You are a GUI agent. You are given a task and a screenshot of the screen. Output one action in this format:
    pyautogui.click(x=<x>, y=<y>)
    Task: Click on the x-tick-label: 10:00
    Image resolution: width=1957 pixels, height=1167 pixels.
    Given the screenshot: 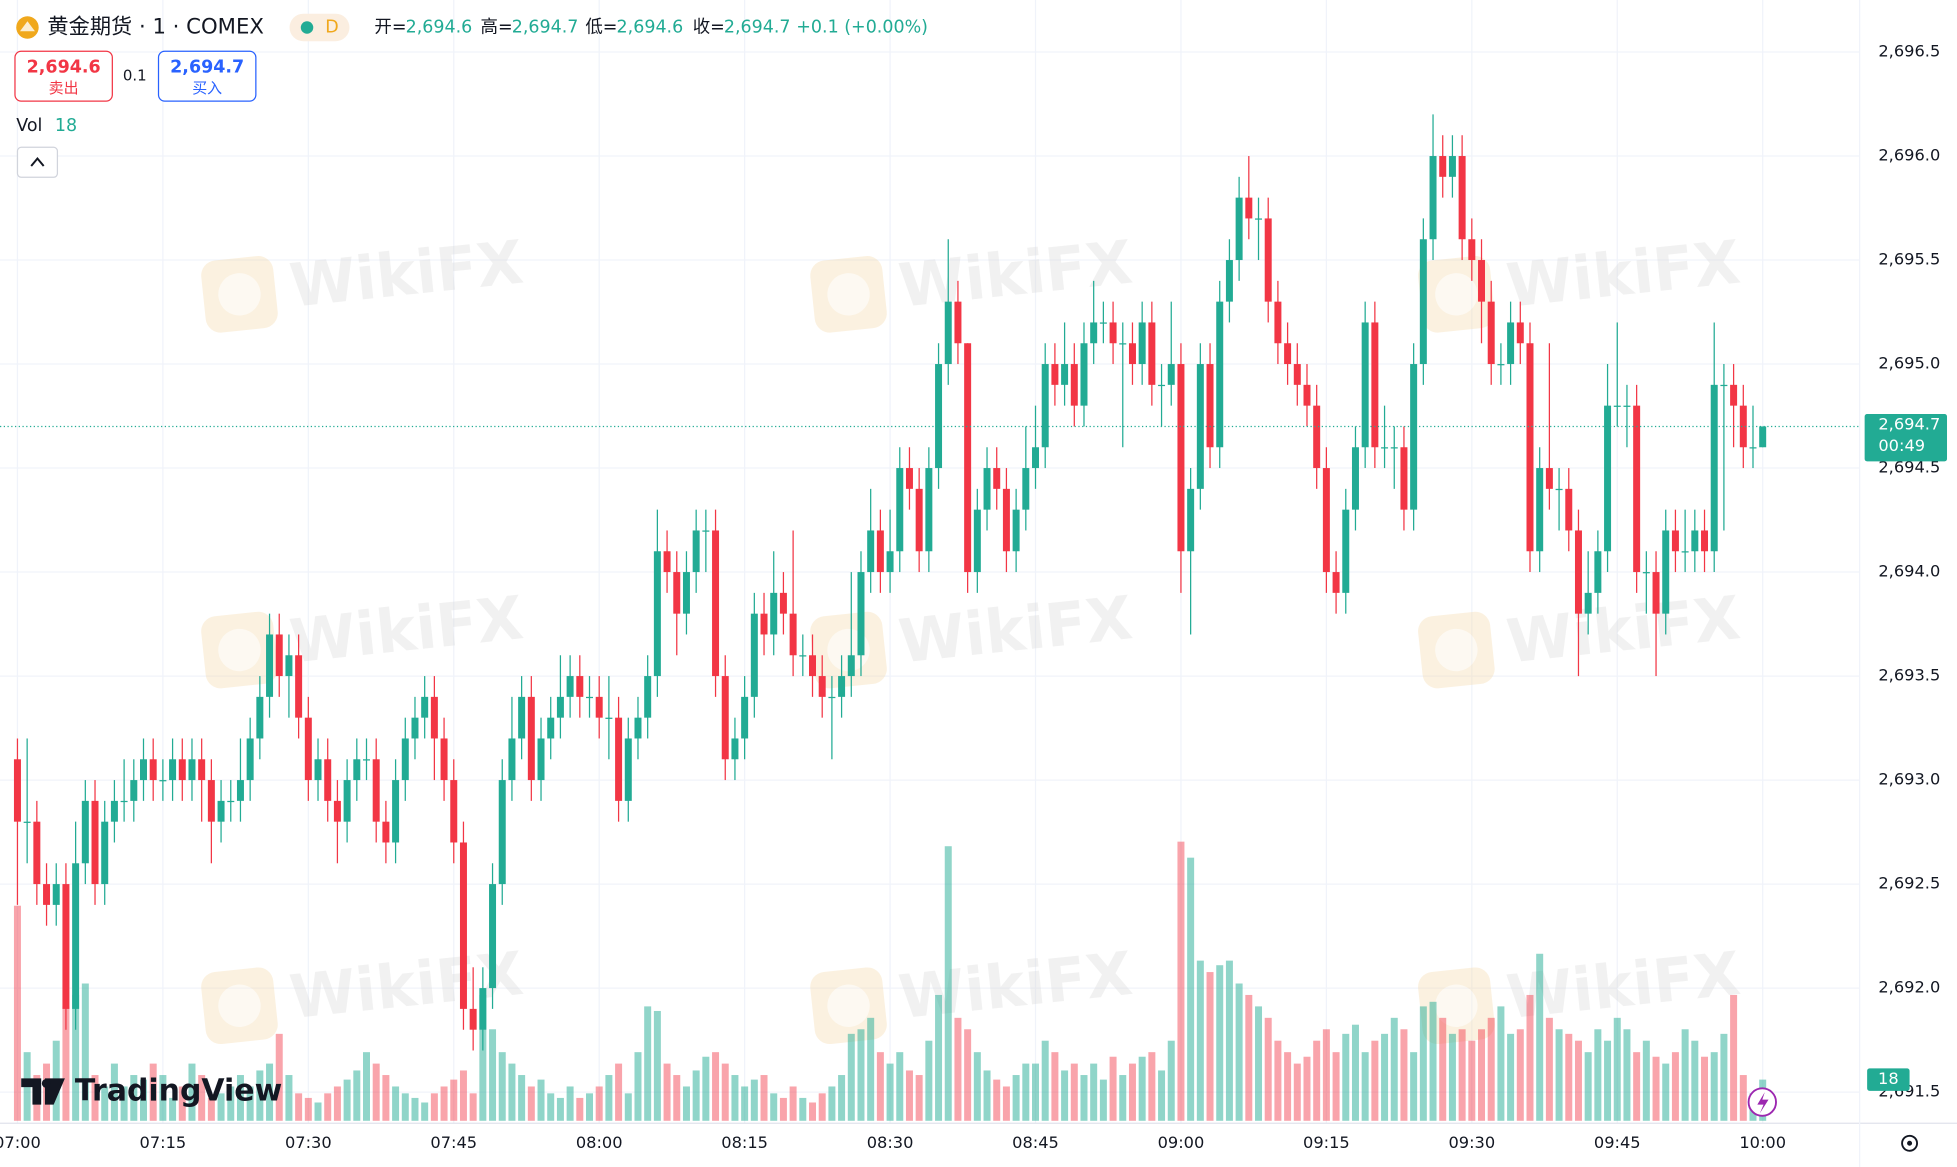 What is the action you would take?
    pyautogui.click(x=1762, y=1142)
    